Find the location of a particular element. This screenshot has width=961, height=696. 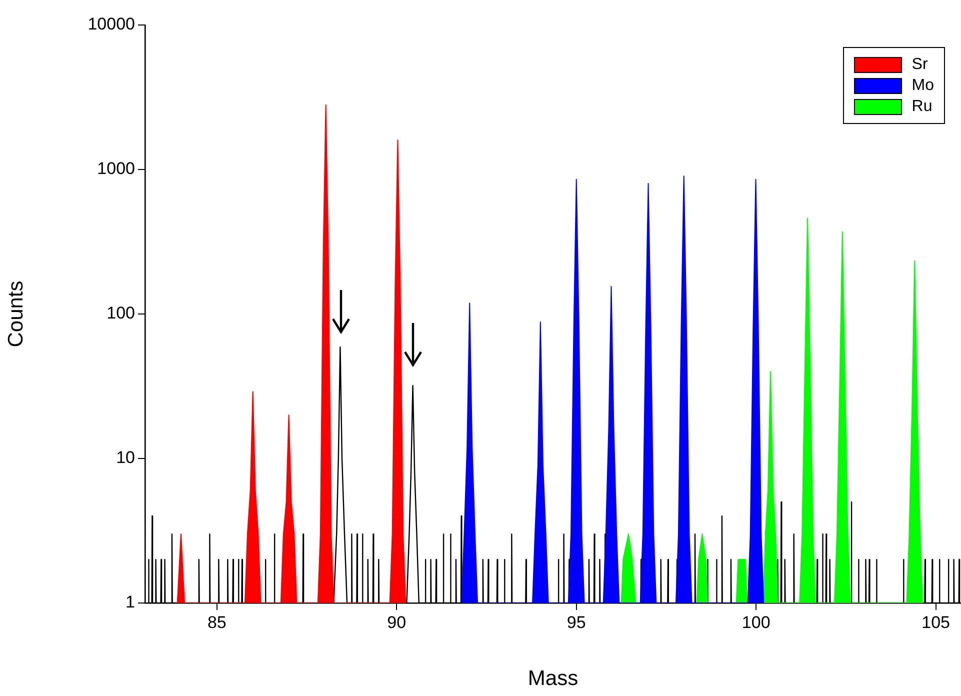

x-tick-label: 100 is located at coordinates (756, 622).